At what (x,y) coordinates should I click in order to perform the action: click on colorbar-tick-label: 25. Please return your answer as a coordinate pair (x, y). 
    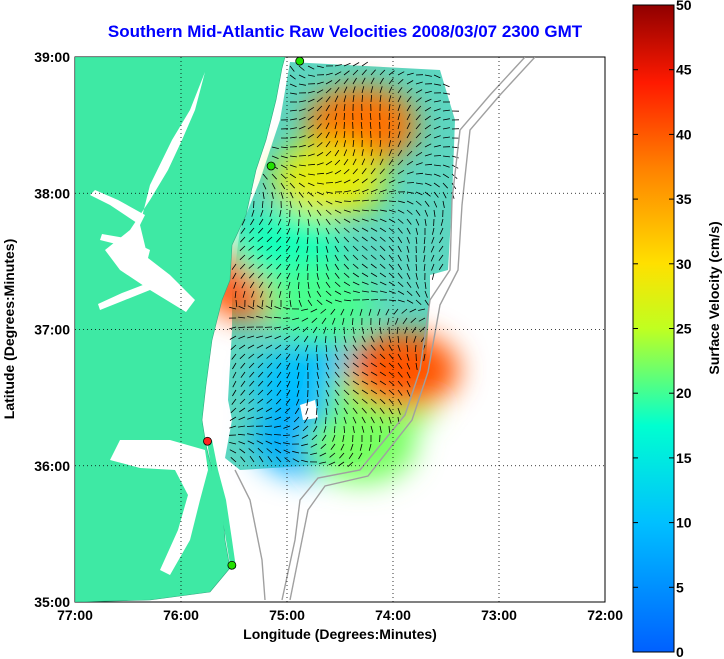
    Looking at the image, I should click on (684, 329).